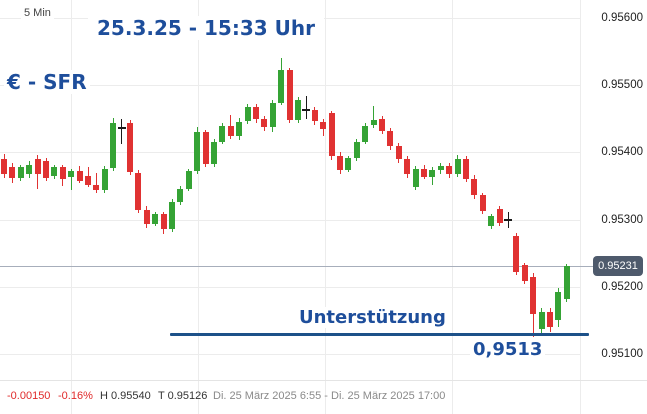 The height and width of the screenshot is (414, 647). I want to click on last-price-badge: 0.95231, so click(618, 266).